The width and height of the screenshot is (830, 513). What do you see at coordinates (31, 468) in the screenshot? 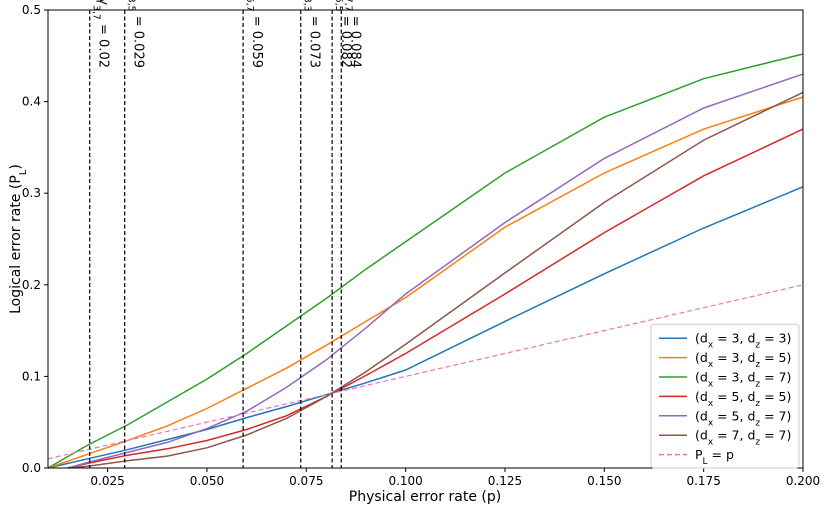
I see `y-tick-label-1: 0.0` at bounding box center [31, 468].